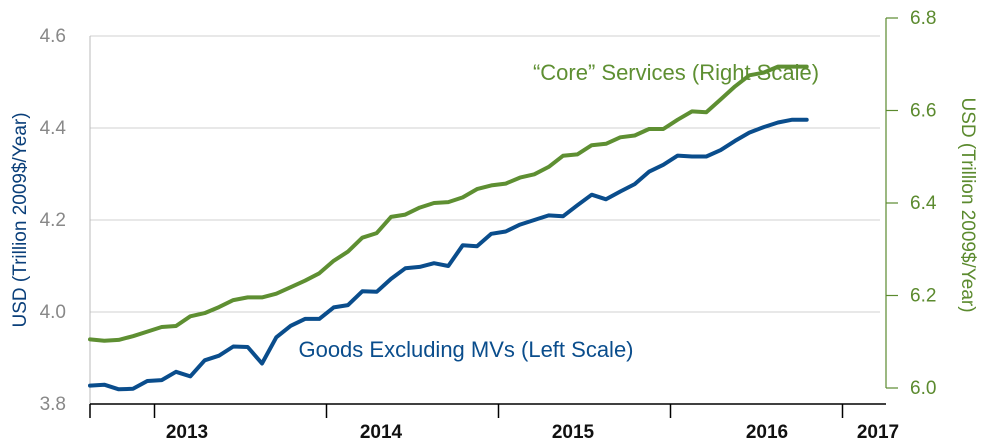 Image resolution: width=1000 pixels, height=448 pixels. I want to click on left-tick-label: 4.2, so click(53, 220).